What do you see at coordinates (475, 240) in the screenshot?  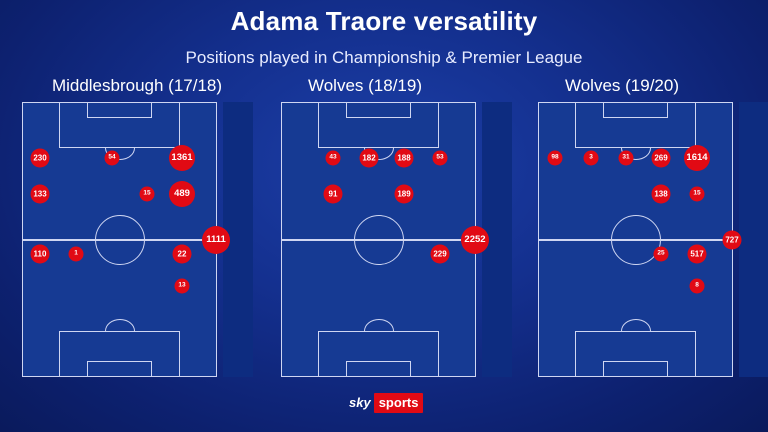 I see `substitute-minutes-dot: 2252` at bounding box center [475, 240].